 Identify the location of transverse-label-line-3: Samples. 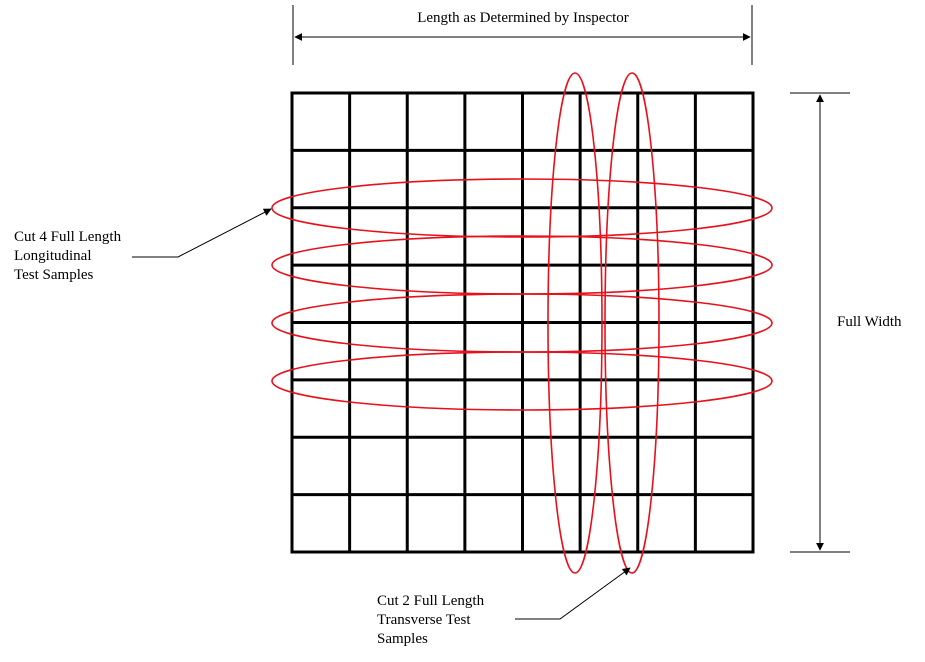
(402, 639).